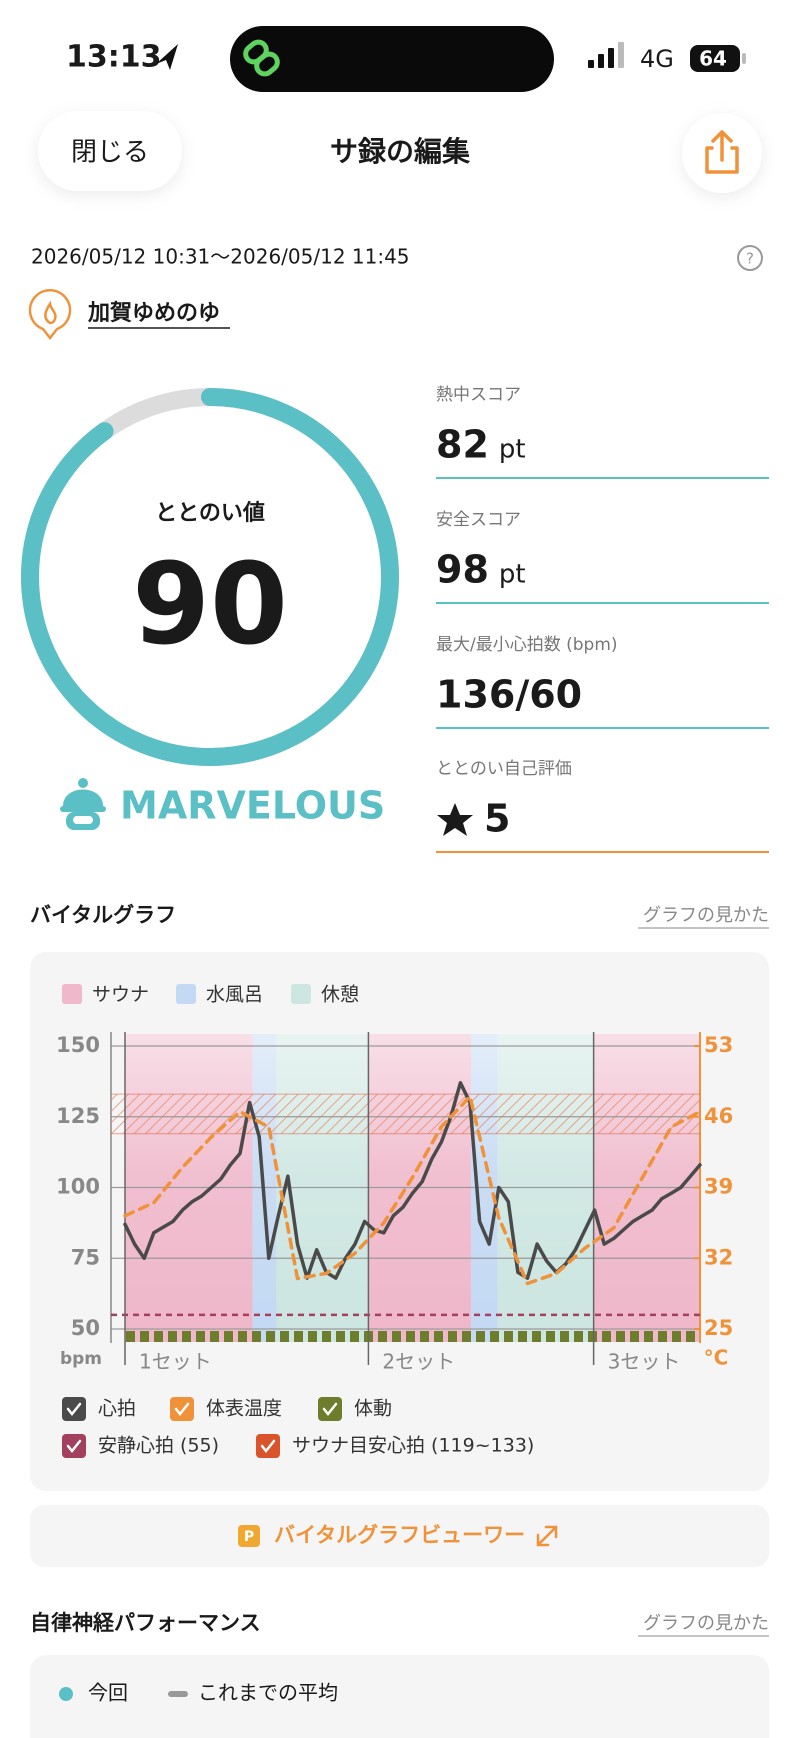 This screenshot has width=800, height=1738. I want to click on section-title: バイタルグラフ, so click(103, 915).